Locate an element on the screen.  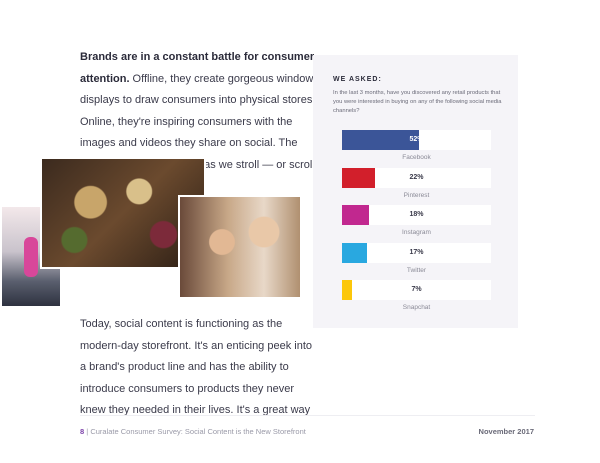
bar-track-twitter: 17% is located at coordinates (416, 252).